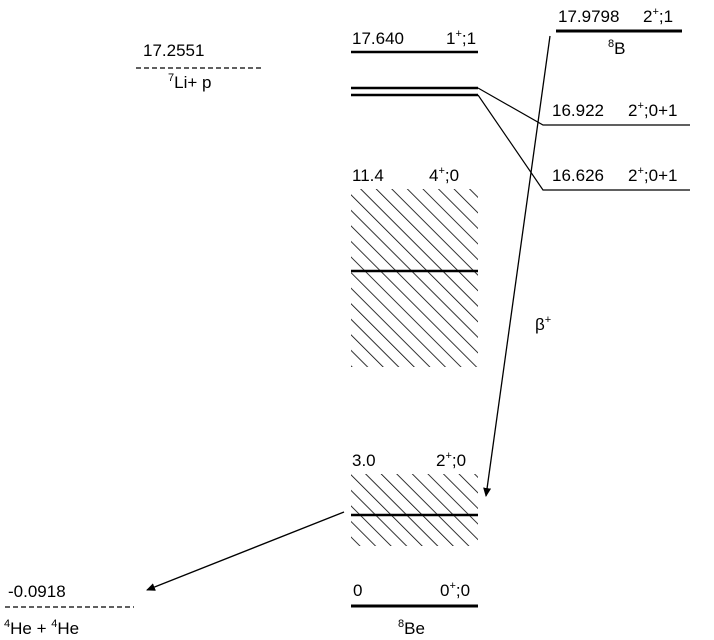  What do you see at coordinates (543, 324) in the screenshot?
I see `beta-plus-label: β+` at bounding box center [543, 324].